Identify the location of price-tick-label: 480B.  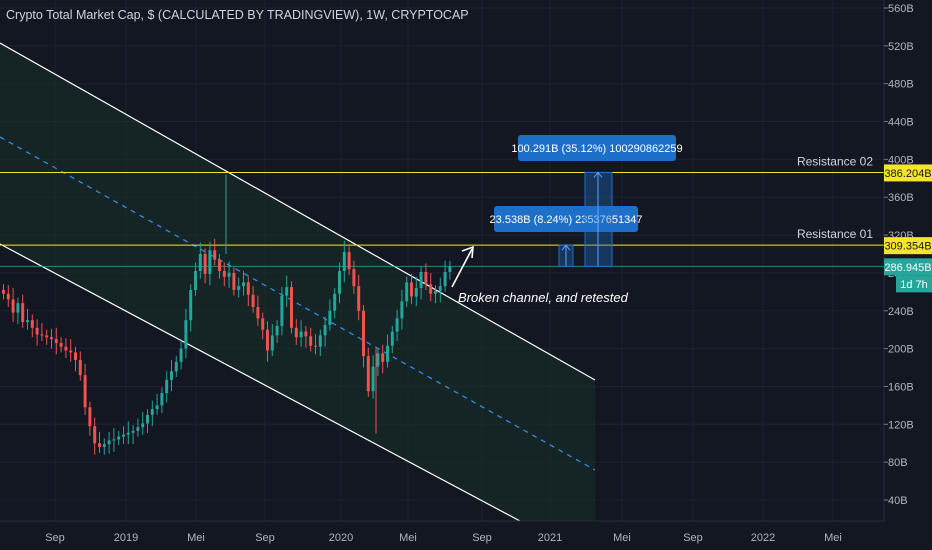
(901, 85).